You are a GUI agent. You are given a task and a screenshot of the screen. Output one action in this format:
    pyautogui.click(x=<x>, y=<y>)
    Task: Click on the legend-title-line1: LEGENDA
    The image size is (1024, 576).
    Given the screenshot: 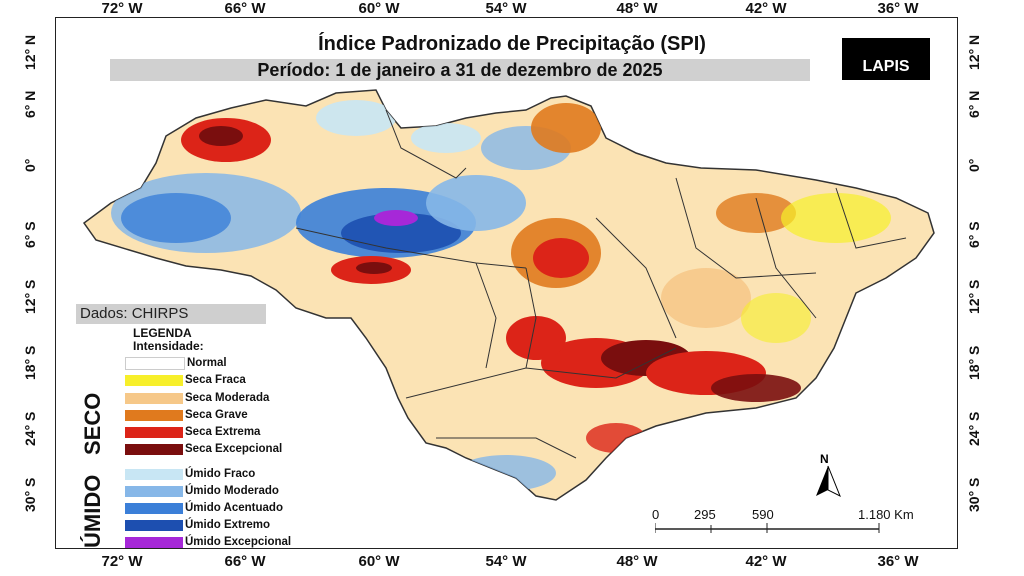 What is the action you would take?
    pyautogui.click(x=162, y=333)
    